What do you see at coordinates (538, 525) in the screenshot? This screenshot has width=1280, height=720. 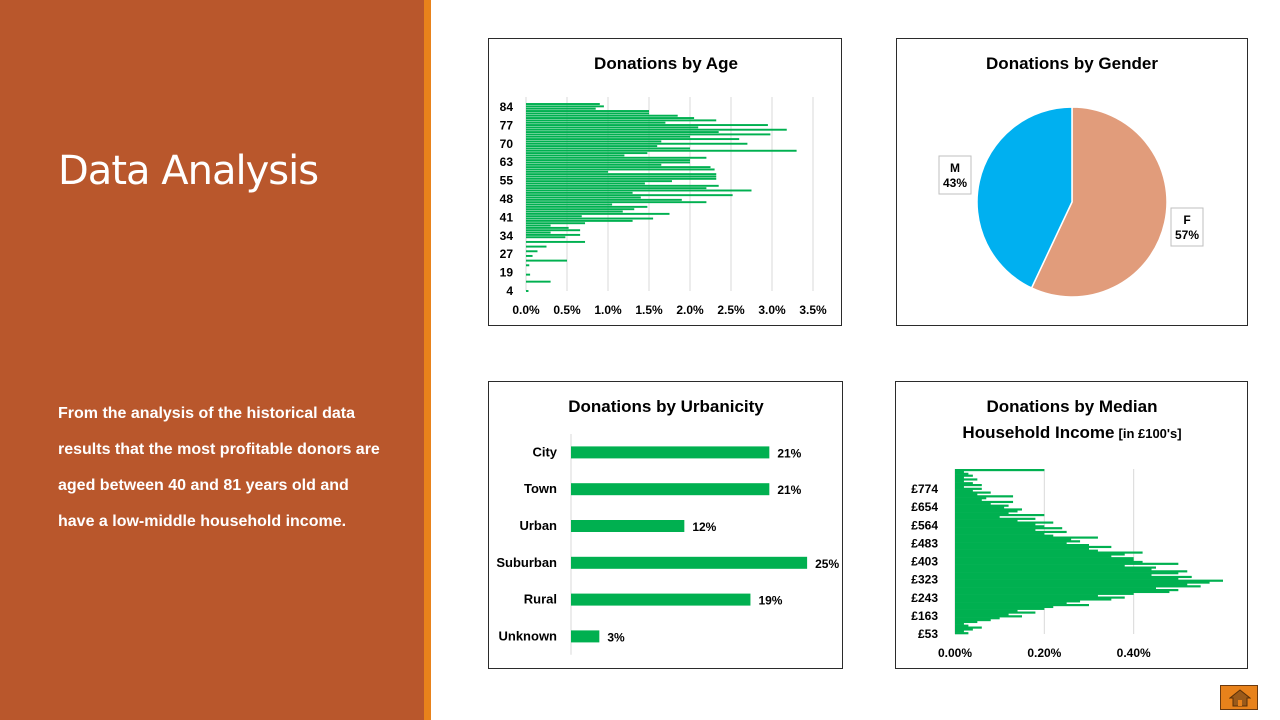 I see `category-label: Urban` at bounding box center [538, 525].